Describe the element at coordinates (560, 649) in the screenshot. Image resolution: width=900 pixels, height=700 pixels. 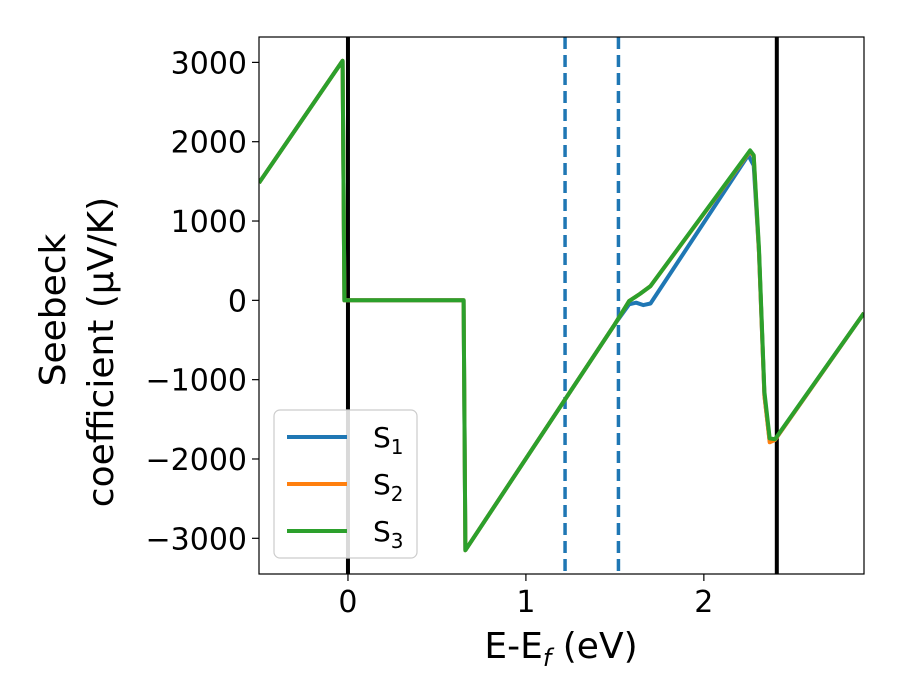
I see `x-axis-label: E-Ef (eV)` at that location.